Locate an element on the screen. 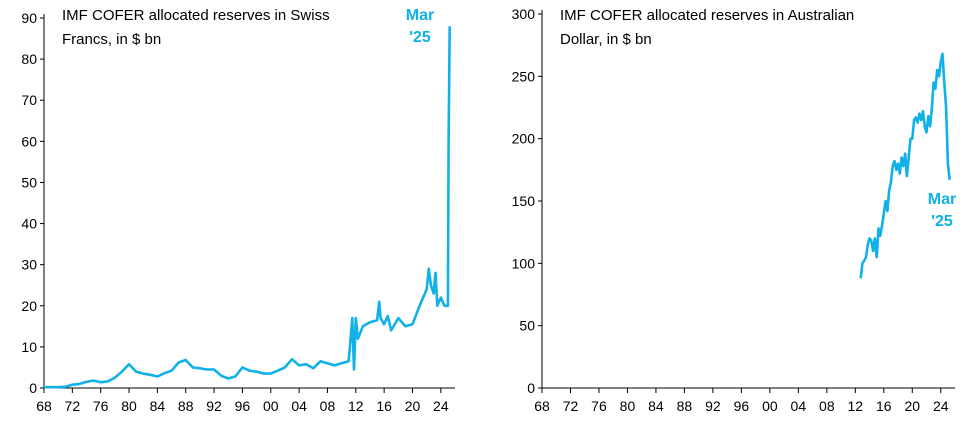  chart-title-line: Dollar, in $ bn is located at coordinates (606, 39).